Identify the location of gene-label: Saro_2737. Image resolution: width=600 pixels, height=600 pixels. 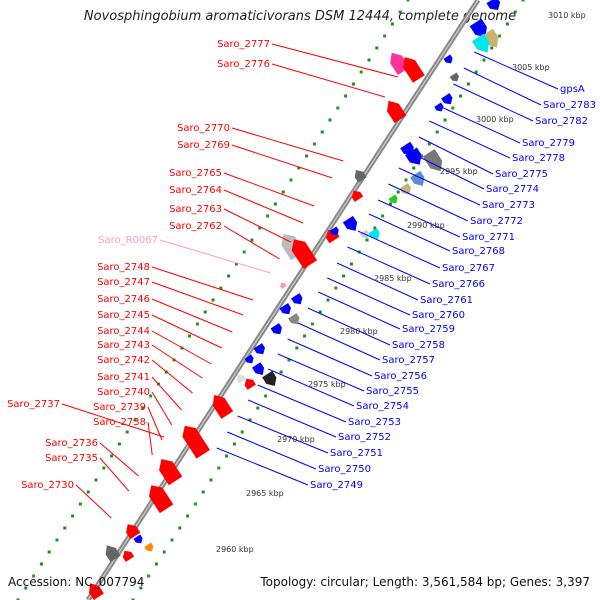
(33, 404).